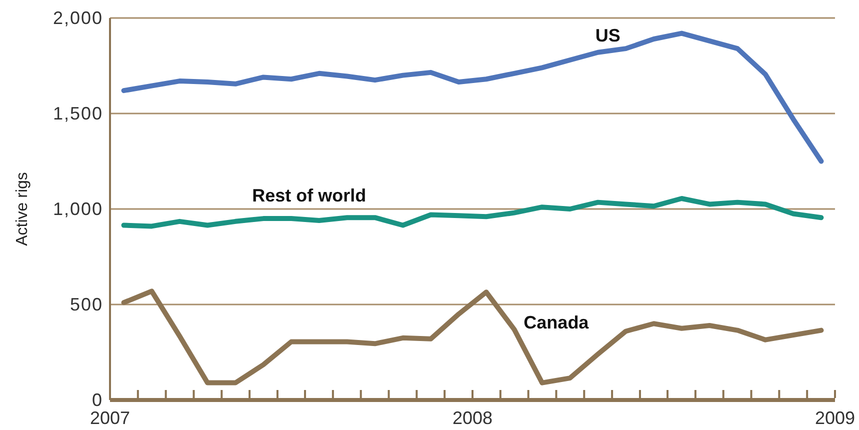 The height and width of the screenshot is (430, 859). Describe the element at coordinates (86, 304) in the screenshot. I see `y-tick-label: 500` at that location.